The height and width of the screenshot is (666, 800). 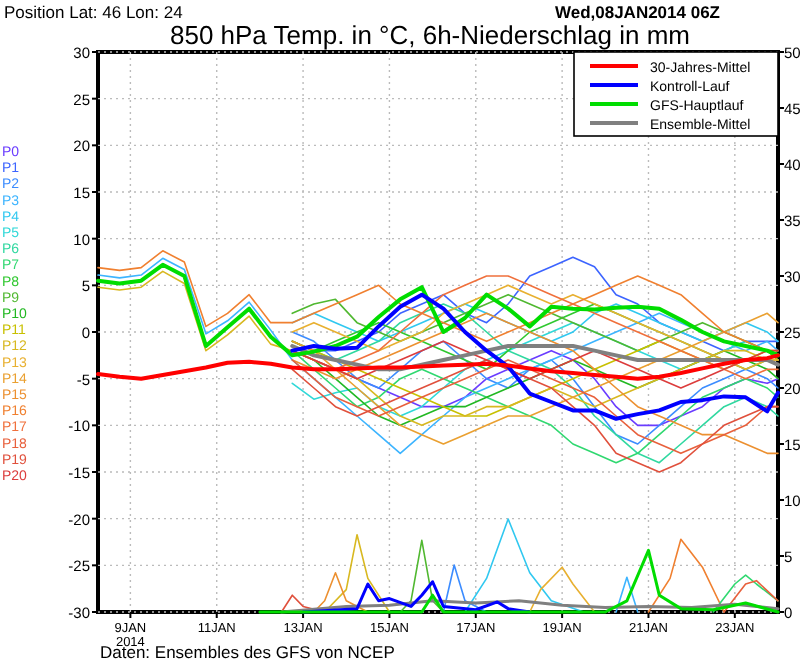 What do you see at coordinates (430, 35) in the screenshot?
I see `chart-title: 850 hPa Temp. in °C, 6h-Niederschlag in mm` at bounding box center [430, 35].